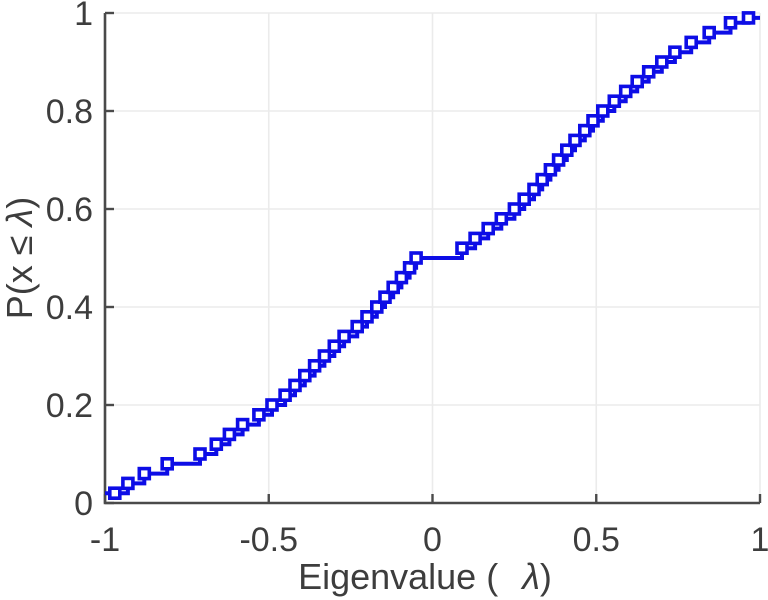 The width and height of the screenshot is (768, 600). Describe the element at coordinates (69, 406) in the screenshot. I see `y-tick-label: 0.2` at that location.